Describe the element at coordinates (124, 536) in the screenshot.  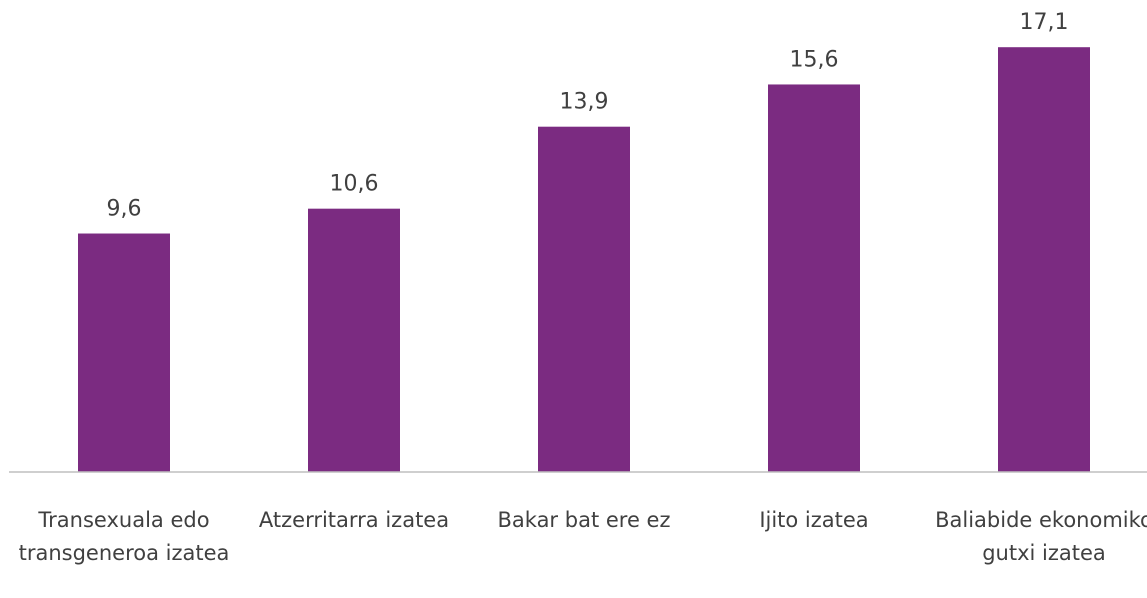
I see `x-tick-label: Transexuala edo transgeneroa izatea` at that location.